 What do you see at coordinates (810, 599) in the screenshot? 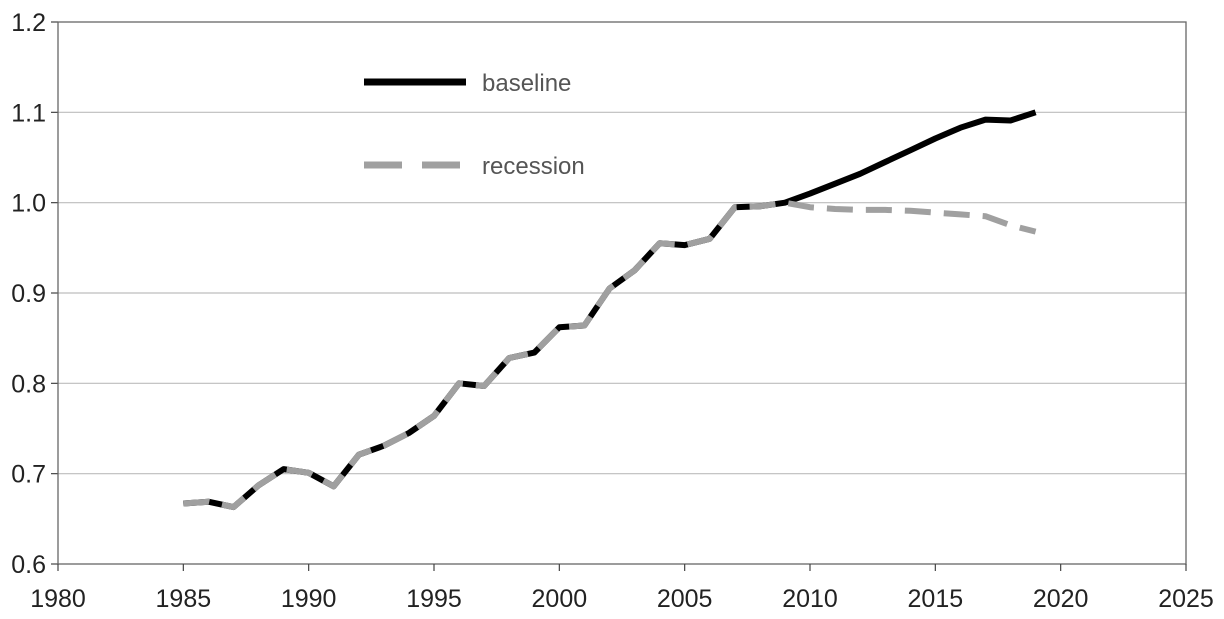
I see `x-tick-label: 2010` at bounding box center [810, 599].